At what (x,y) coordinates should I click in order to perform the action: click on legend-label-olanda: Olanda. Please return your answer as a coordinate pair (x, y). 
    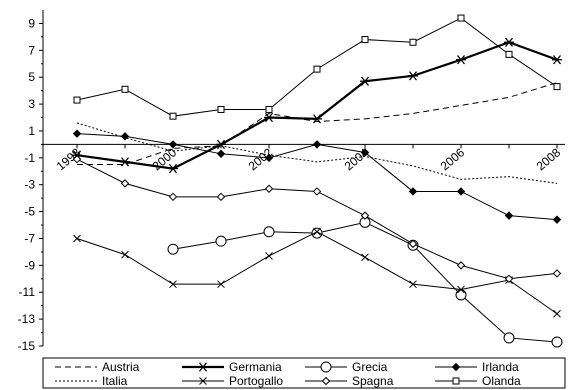
    Looking at the image, I should click on (501, 381).